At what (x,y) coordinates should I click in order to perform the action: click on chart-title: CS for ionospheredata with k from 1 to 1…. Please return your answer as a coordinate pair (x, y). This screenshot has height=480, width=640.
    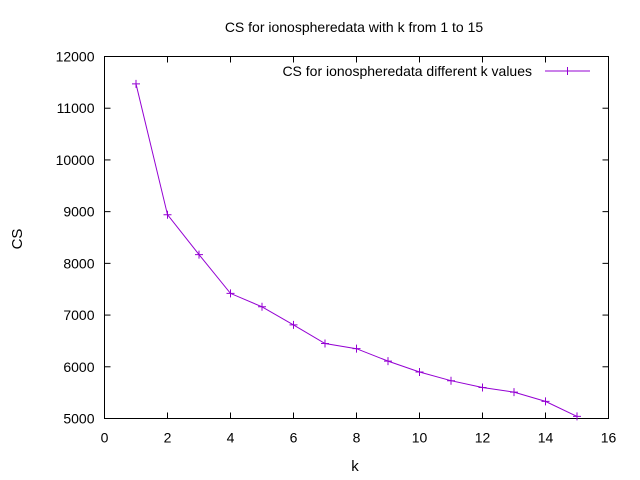
    Looking at the image, I should click on (354, 27).